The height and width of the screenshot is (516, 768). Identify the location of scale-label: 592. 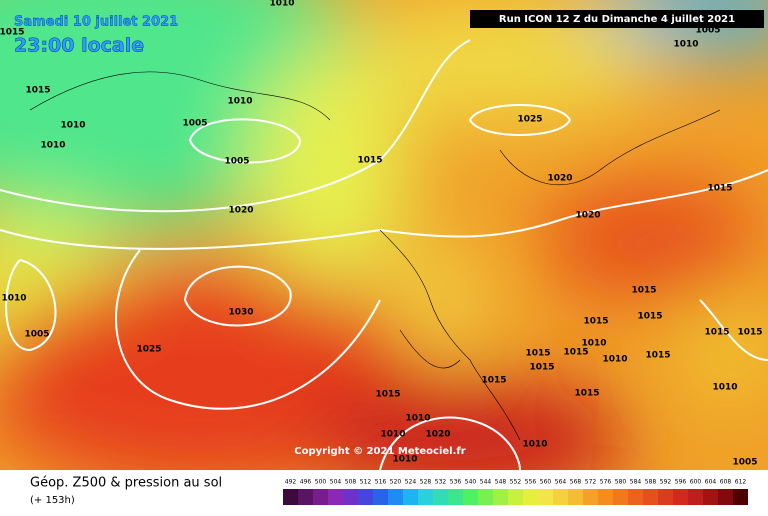
(666, 482).